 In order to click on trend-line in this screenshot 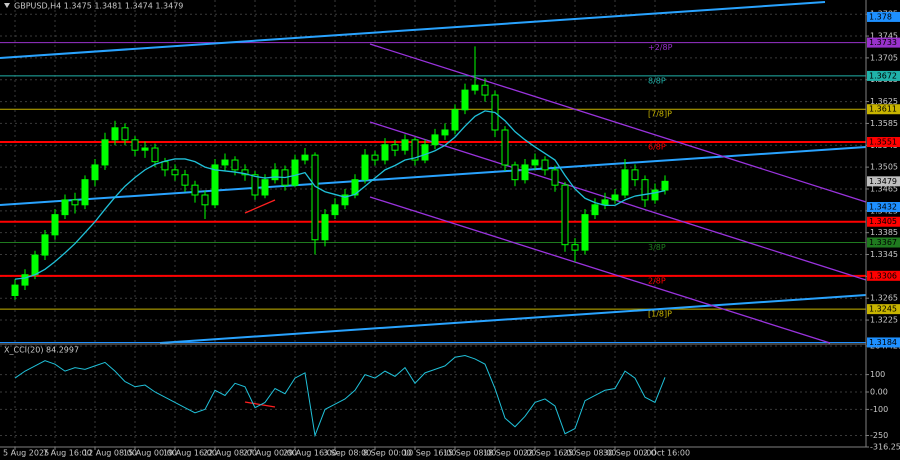, I will do `click(413, 30)`.